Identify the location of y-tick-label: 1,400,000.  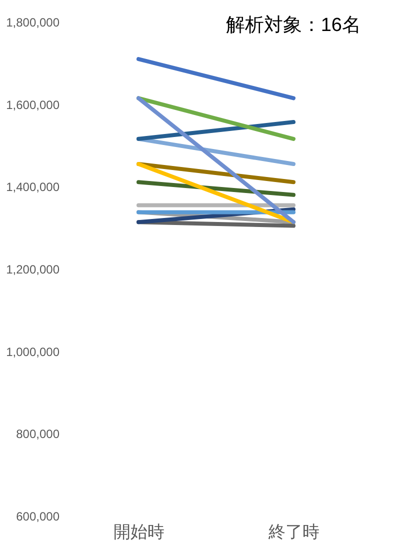
(33, 187).